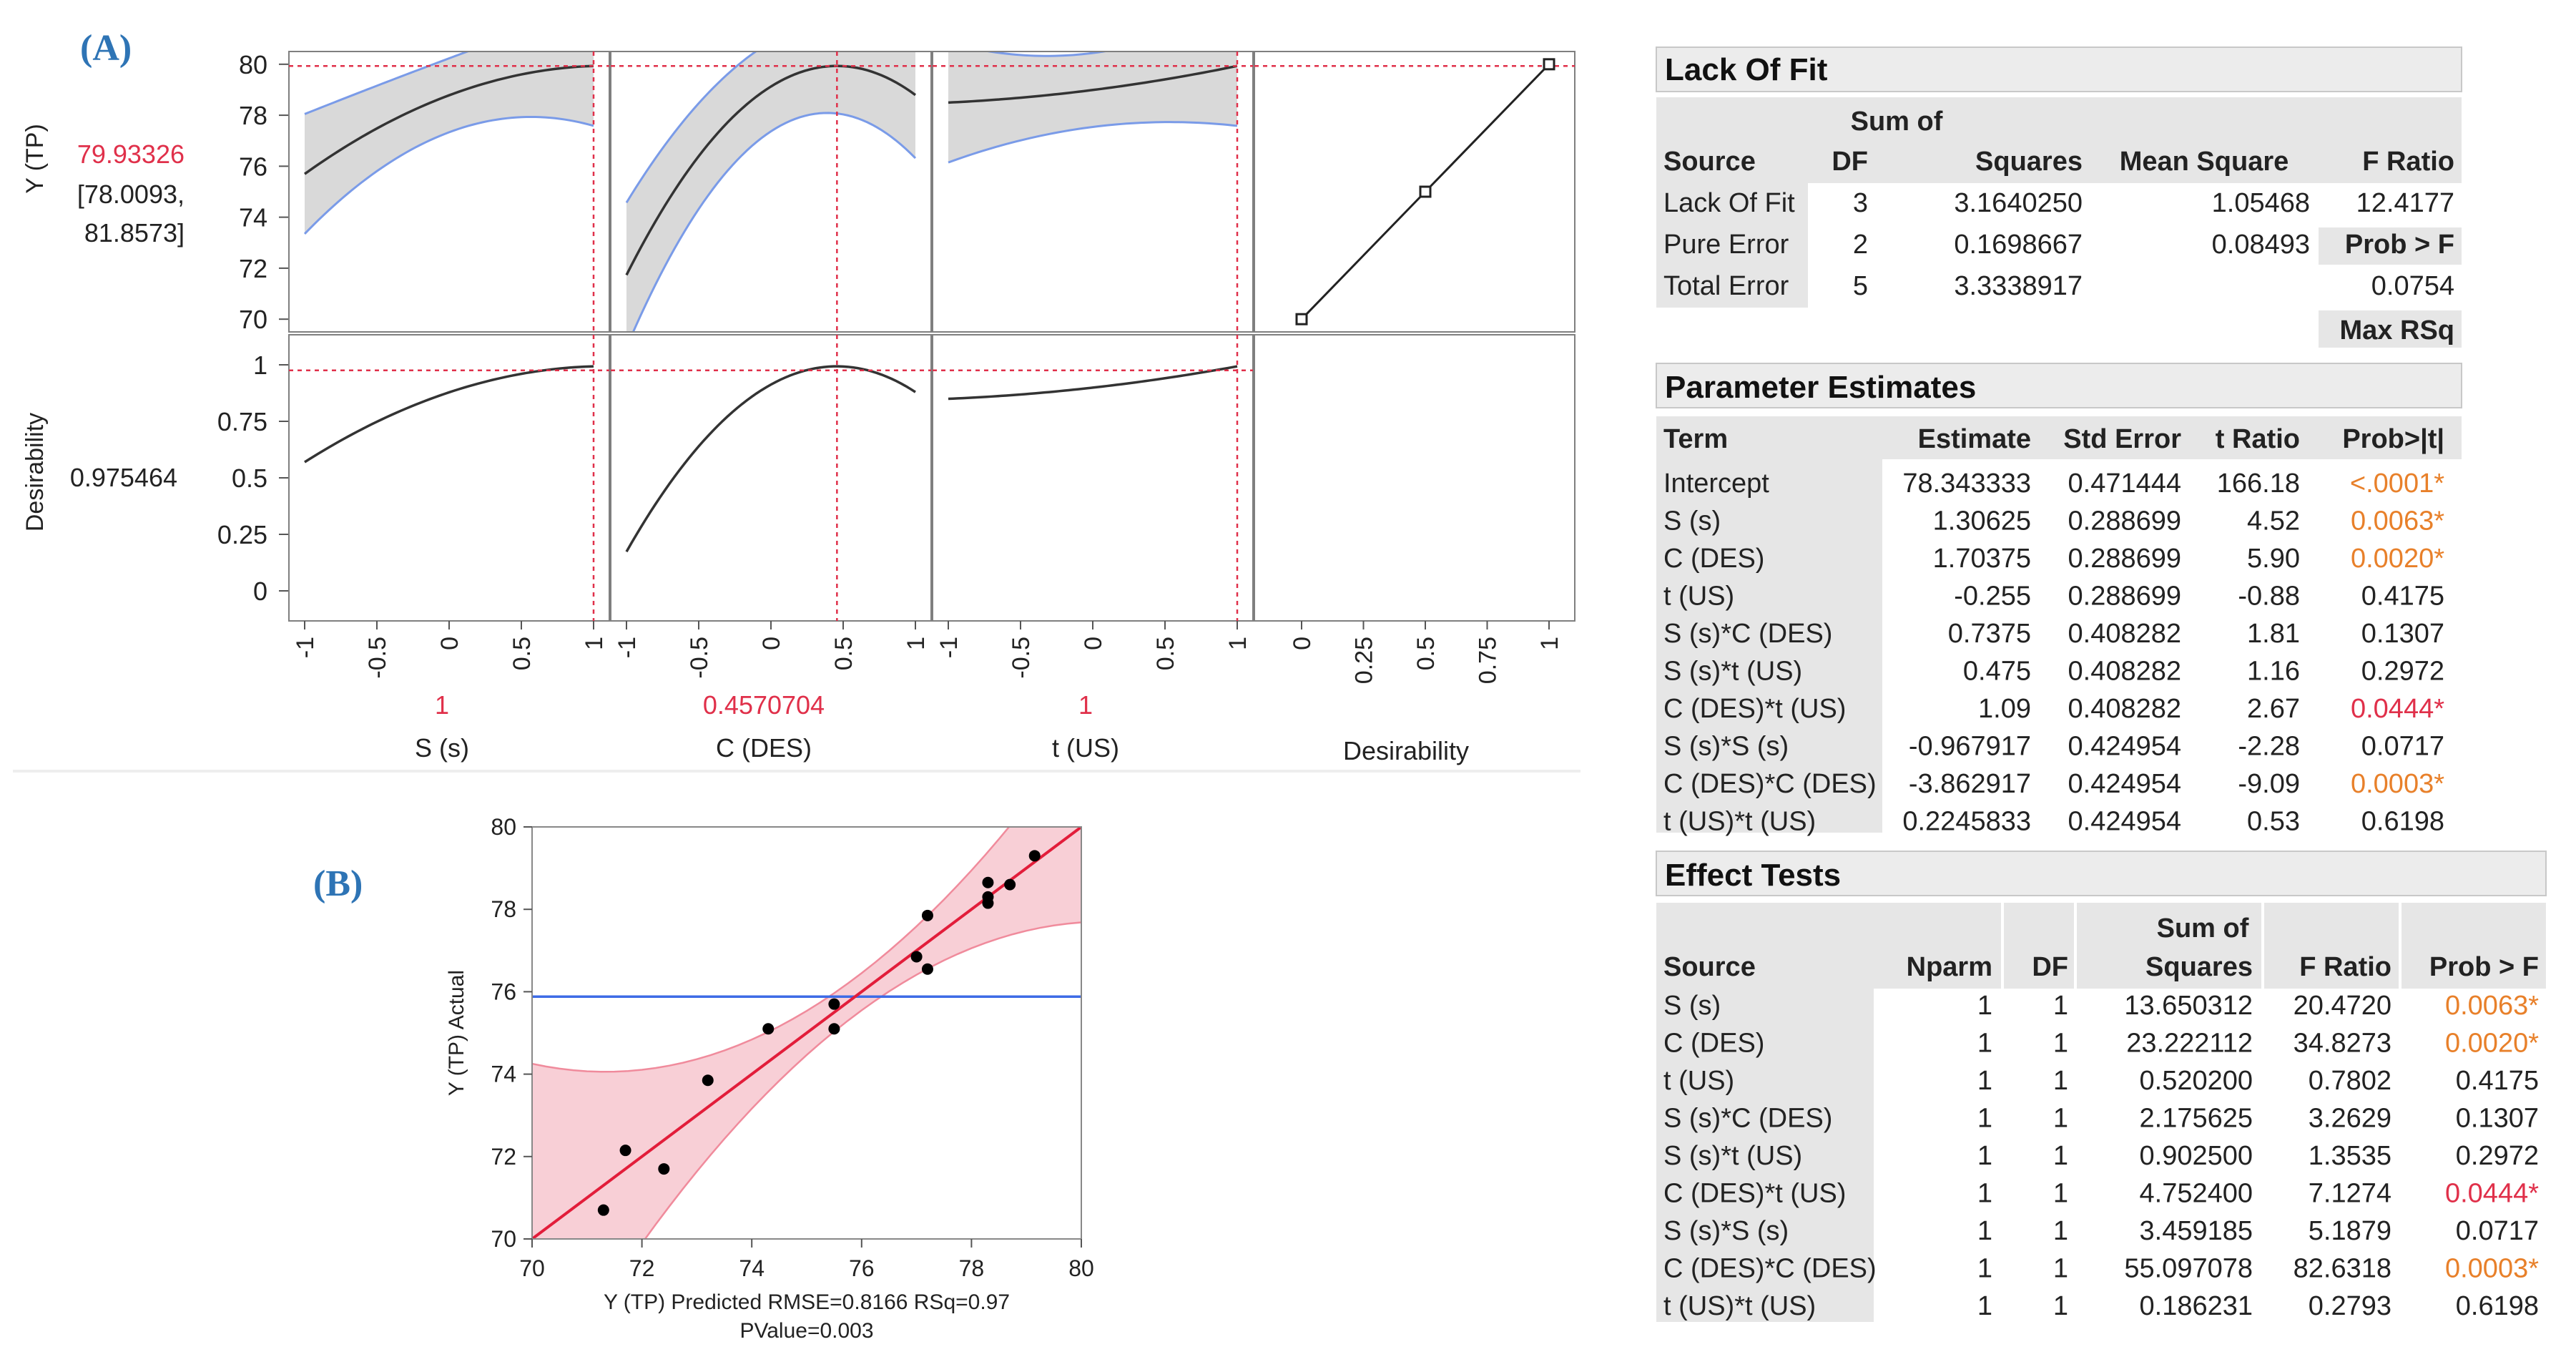 The height and width of the screenshot is (1372, 2576). Describe the element at coordinates (863, 1080) in the screenshot. I see `bivar-ci-lower` at that location.